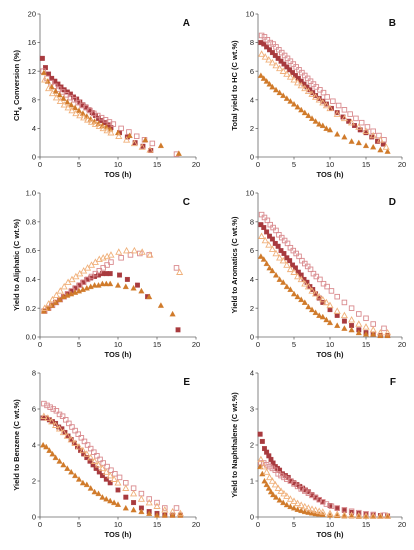 This screenshot has height=550, width=414. What do you see at coordinates (16, 79) in the screenshot?
I see `y-axis-label-rest: Conversion (%)` at bounding box center [16, 79].